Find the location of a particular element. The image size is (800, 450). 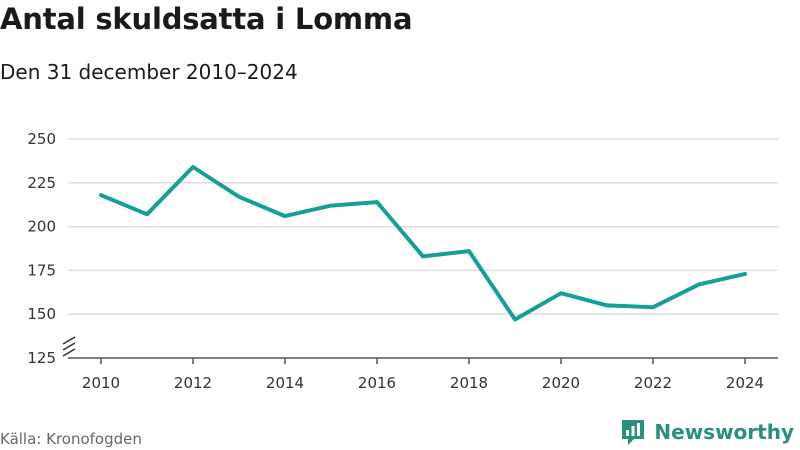

x-tick-label: 2022 is located at coordinates (653, 383).